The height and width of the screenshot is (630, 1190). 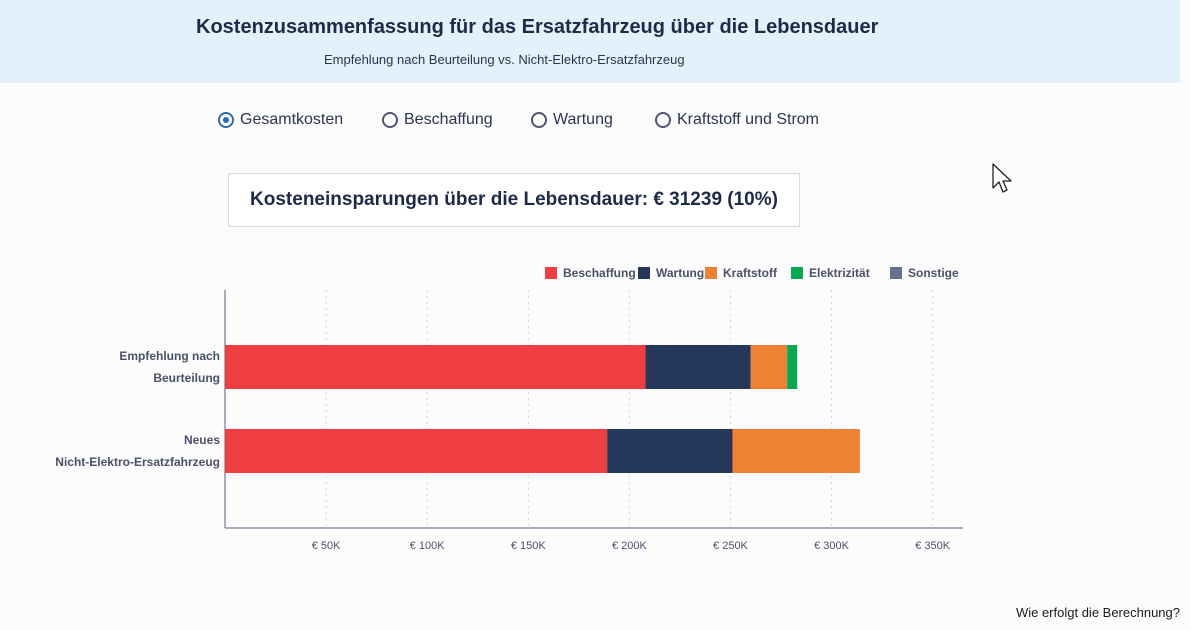 I want to click on legend-item-kraftstoff: Kraftstoff, so click(x=741, y=273).